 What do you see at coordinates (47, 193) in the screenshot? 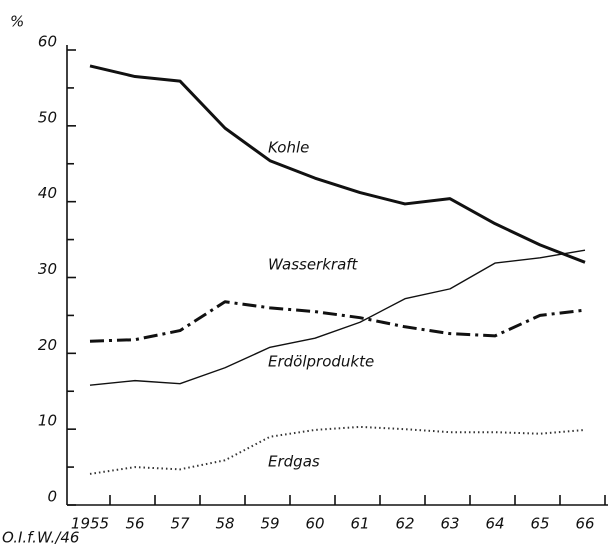
I see `y-tick-label: 40` at bounding box center [47, 193].